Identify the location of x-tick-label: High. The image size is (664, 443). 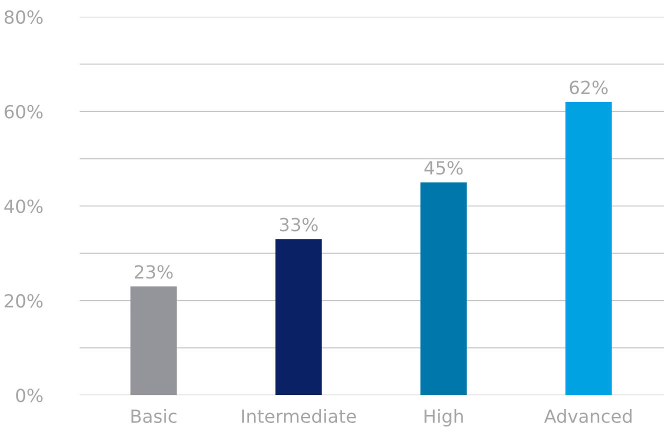
(443, 418).